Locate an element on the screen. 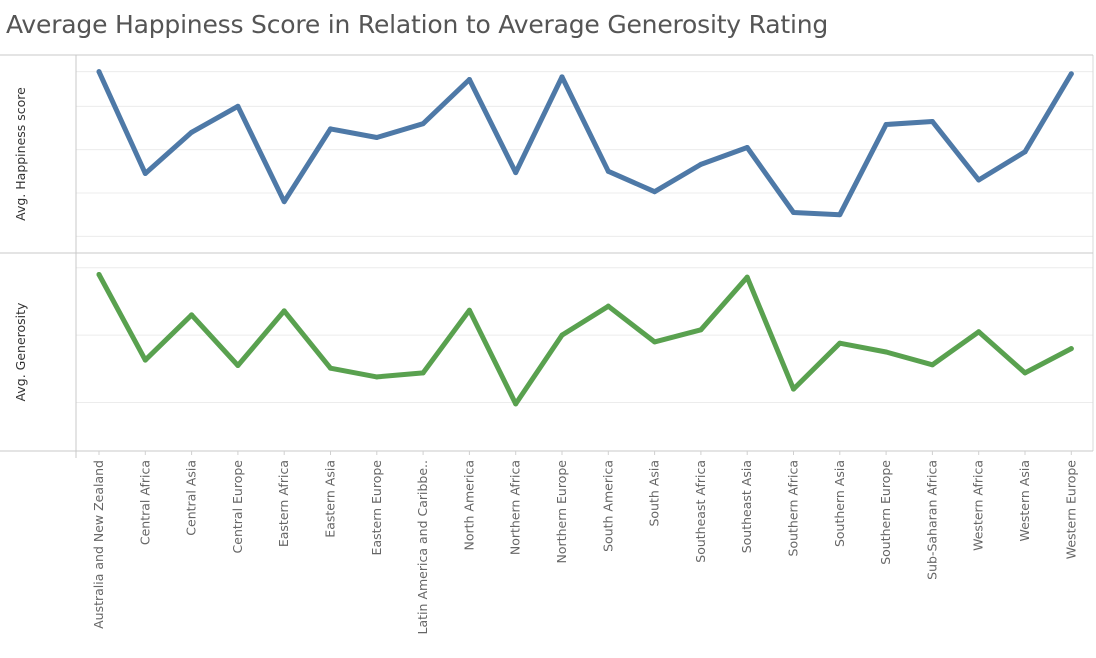 The height and width of the screenshot is (658, 1096). x-tick-label: Southern Asia is located at coordinates (839, 503).